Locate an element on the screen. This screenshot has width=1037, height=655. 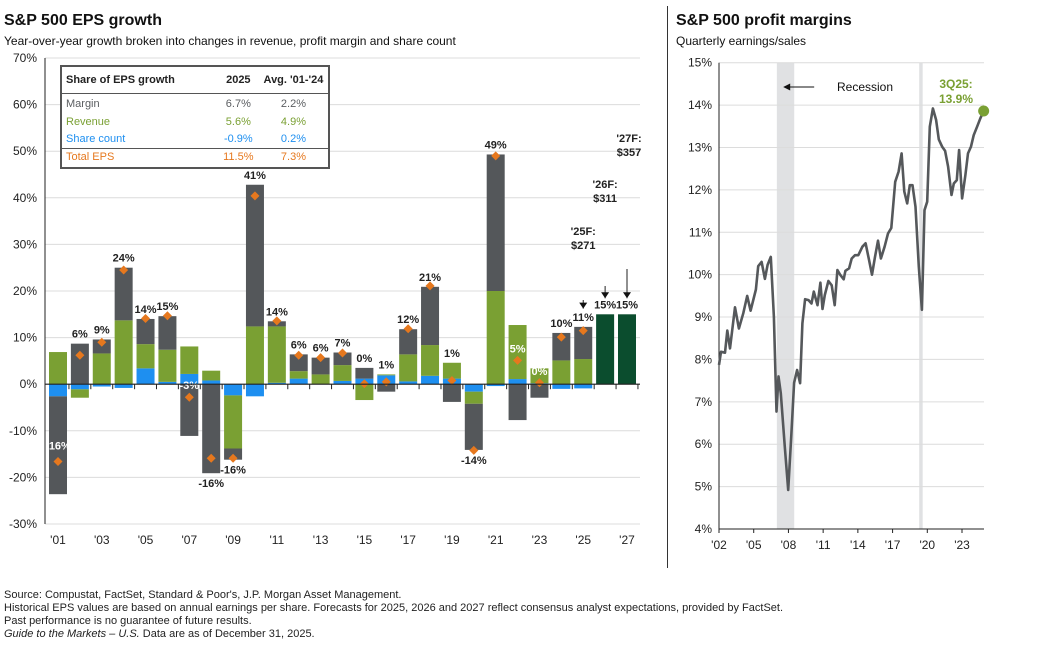
x-tick-label: '09 is located at coordinates (233, 540).